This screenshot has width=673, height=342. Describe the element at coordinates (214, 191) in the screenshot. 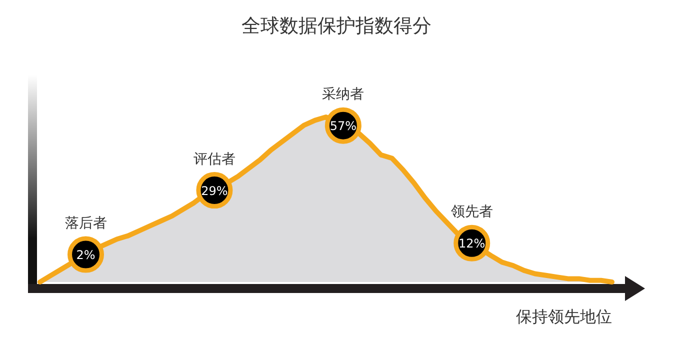

I see `annotation: 29%` at that location.